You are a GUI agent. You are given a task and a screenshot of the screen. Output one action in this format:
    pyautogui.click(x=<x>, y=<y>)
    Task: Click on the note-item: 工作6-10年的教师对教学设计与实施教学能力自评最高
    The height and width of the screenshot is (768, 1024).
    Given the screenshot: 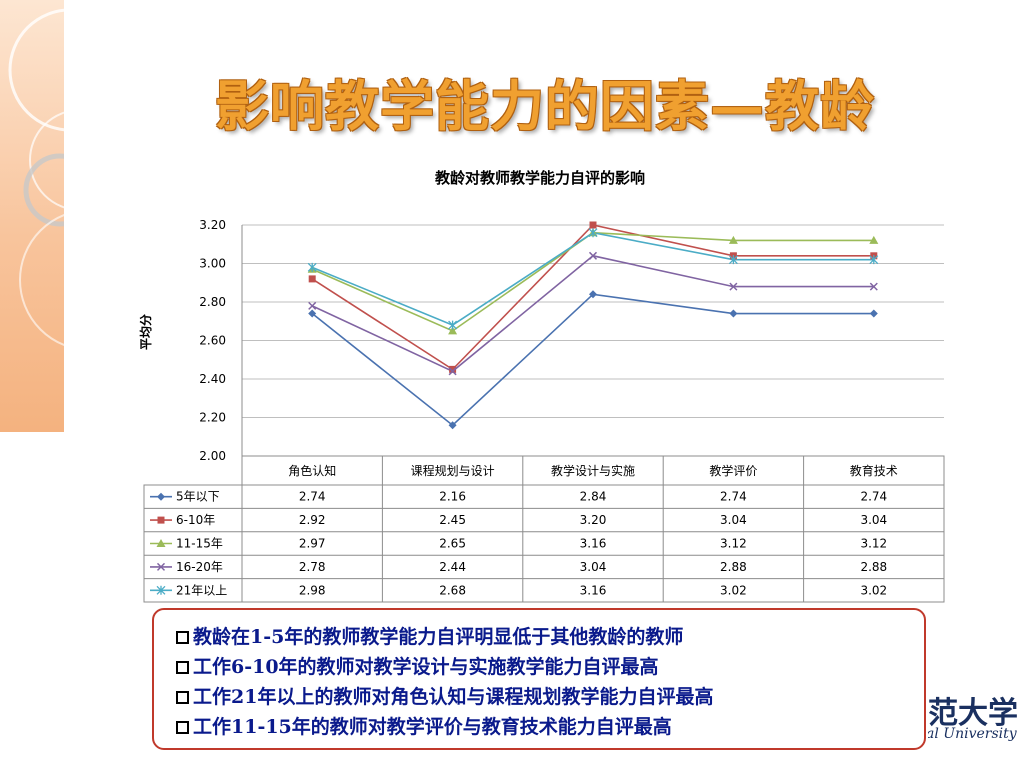 What is the action you would take?
    pyautogui.click(x=550, y=667)
    